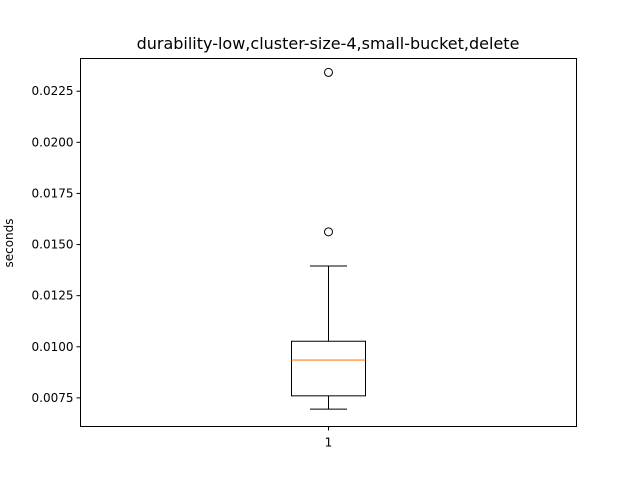 The image size is (640, 480). I want to click on iqr-box, so click(328, 368).